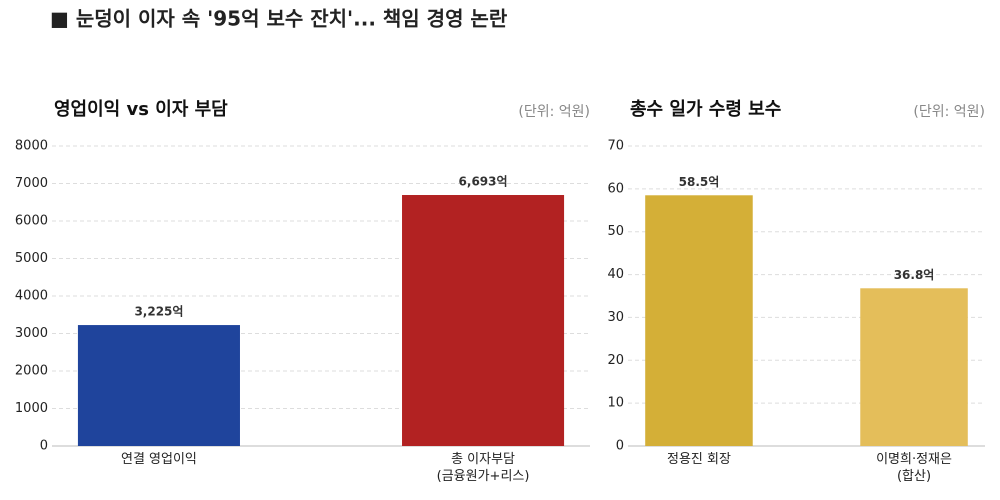  I want to click on y-tick-label: 5000, so click(31, 258).